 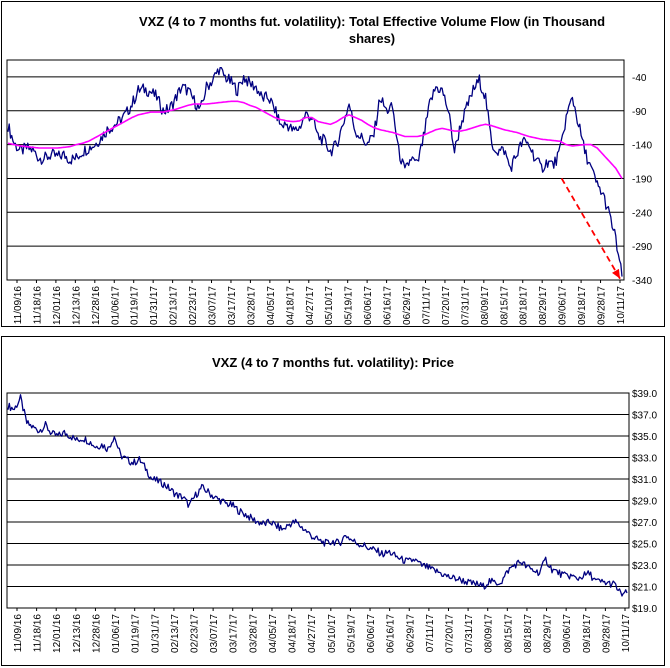 I want to click on y-tick-label: -340, so click(x=642, y=281).